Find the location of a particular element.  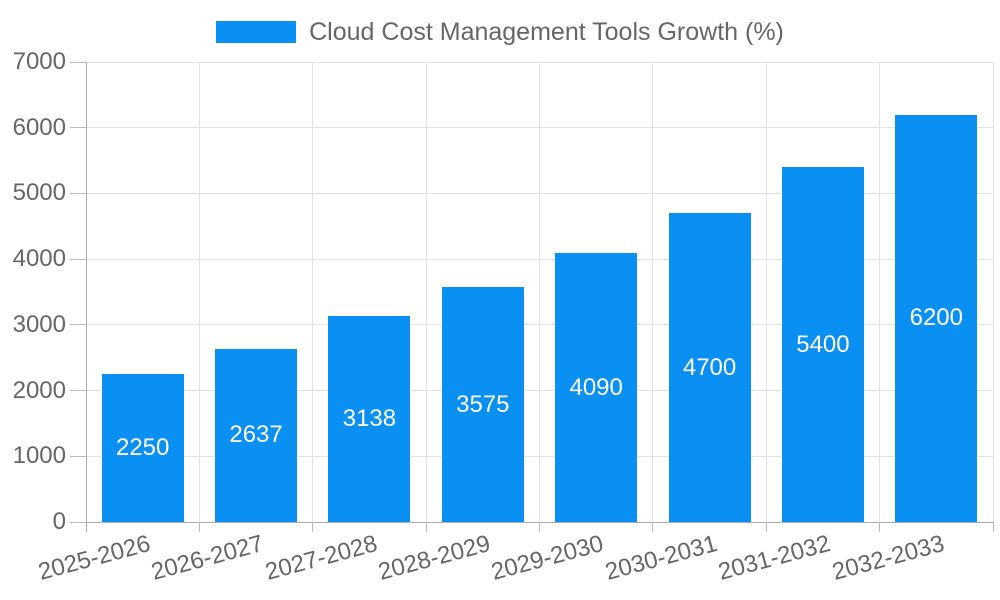

bar: 3138 is located at coordinates (369, 418).